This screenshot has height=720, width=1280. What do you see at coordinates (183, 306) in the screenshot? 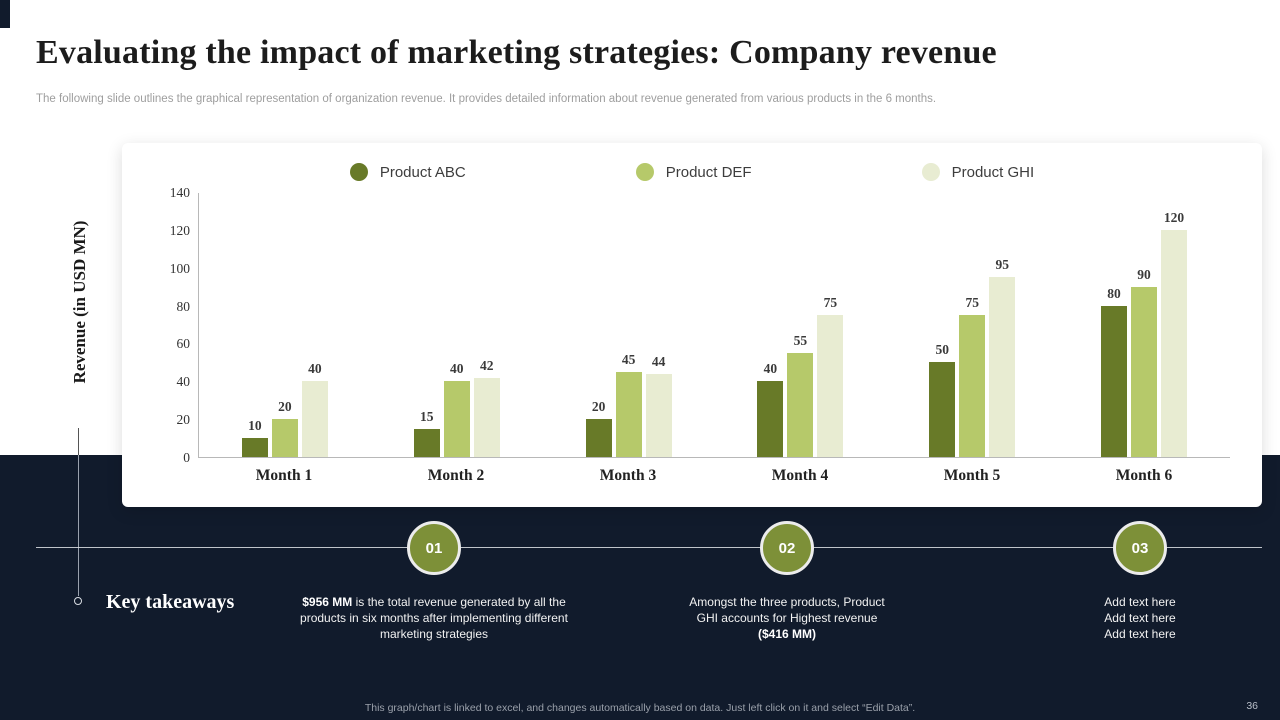
I see `y-axis-tick: 80` at bounding box center [183, 306].